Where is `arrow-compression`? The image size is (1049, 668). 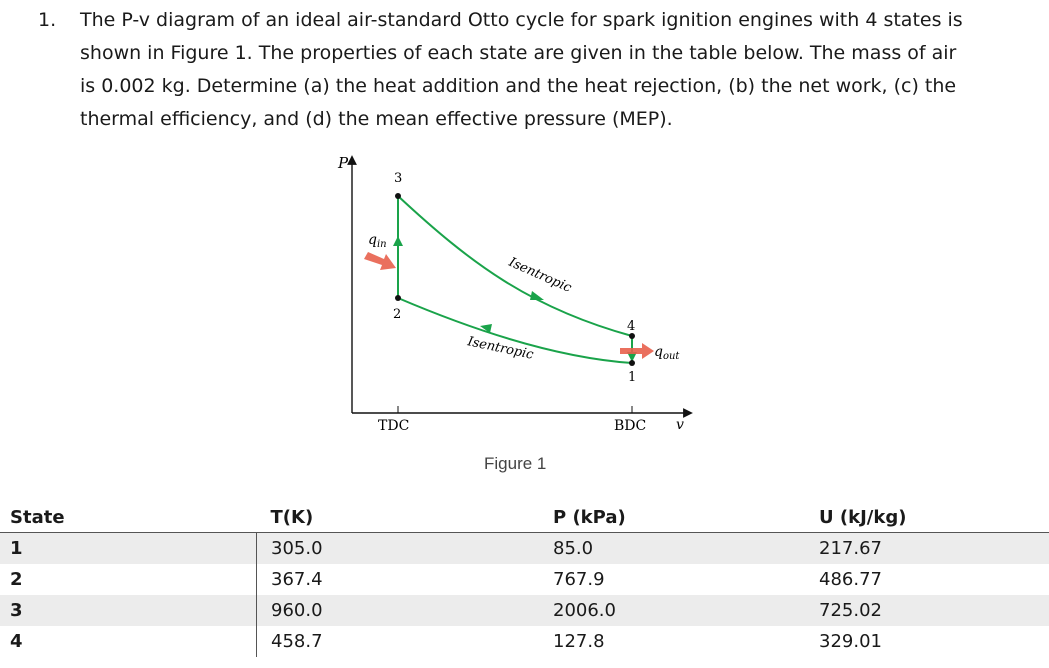
arrow-compression is located at coordinates (486, 328).